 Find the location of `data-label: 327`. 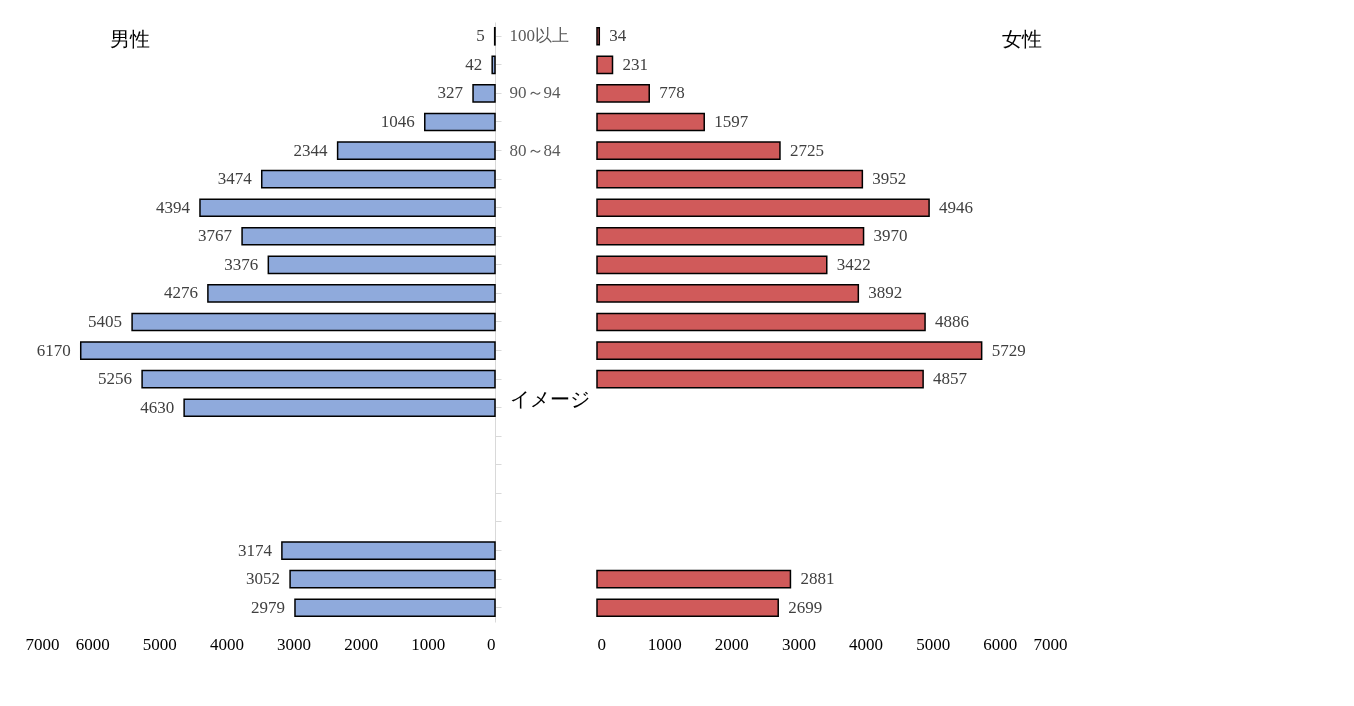

data-label: 327 is located at coordinates (450, 93).